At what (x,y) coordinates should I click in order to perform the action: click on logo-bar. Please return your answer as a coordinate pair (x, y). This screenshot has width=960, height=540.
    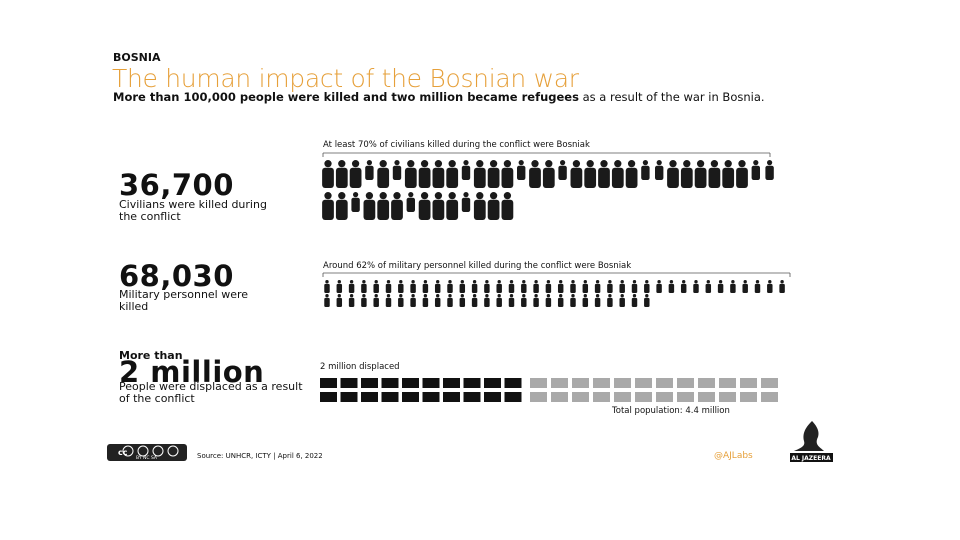
    Looking at the image, I should click on (811, 457).